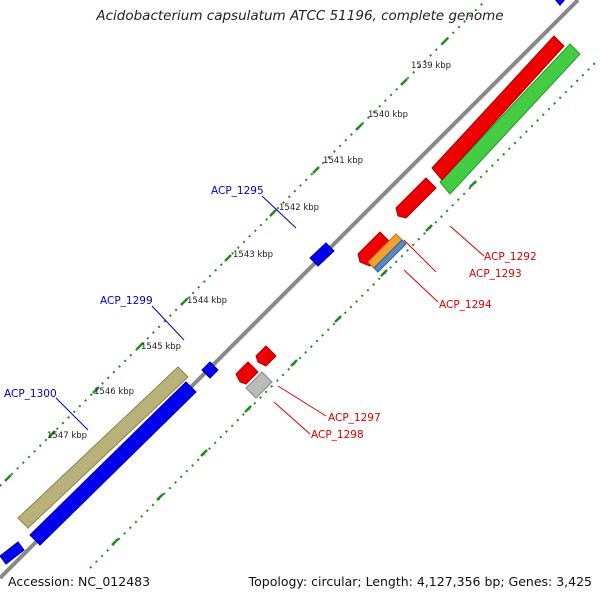 The width and height of the screenshot is (600, 600). What do you see at coordinates (322, 254) in the screenshot?
I see `forward-cds-arrow-acp1295` at bounding box center [322, 254].